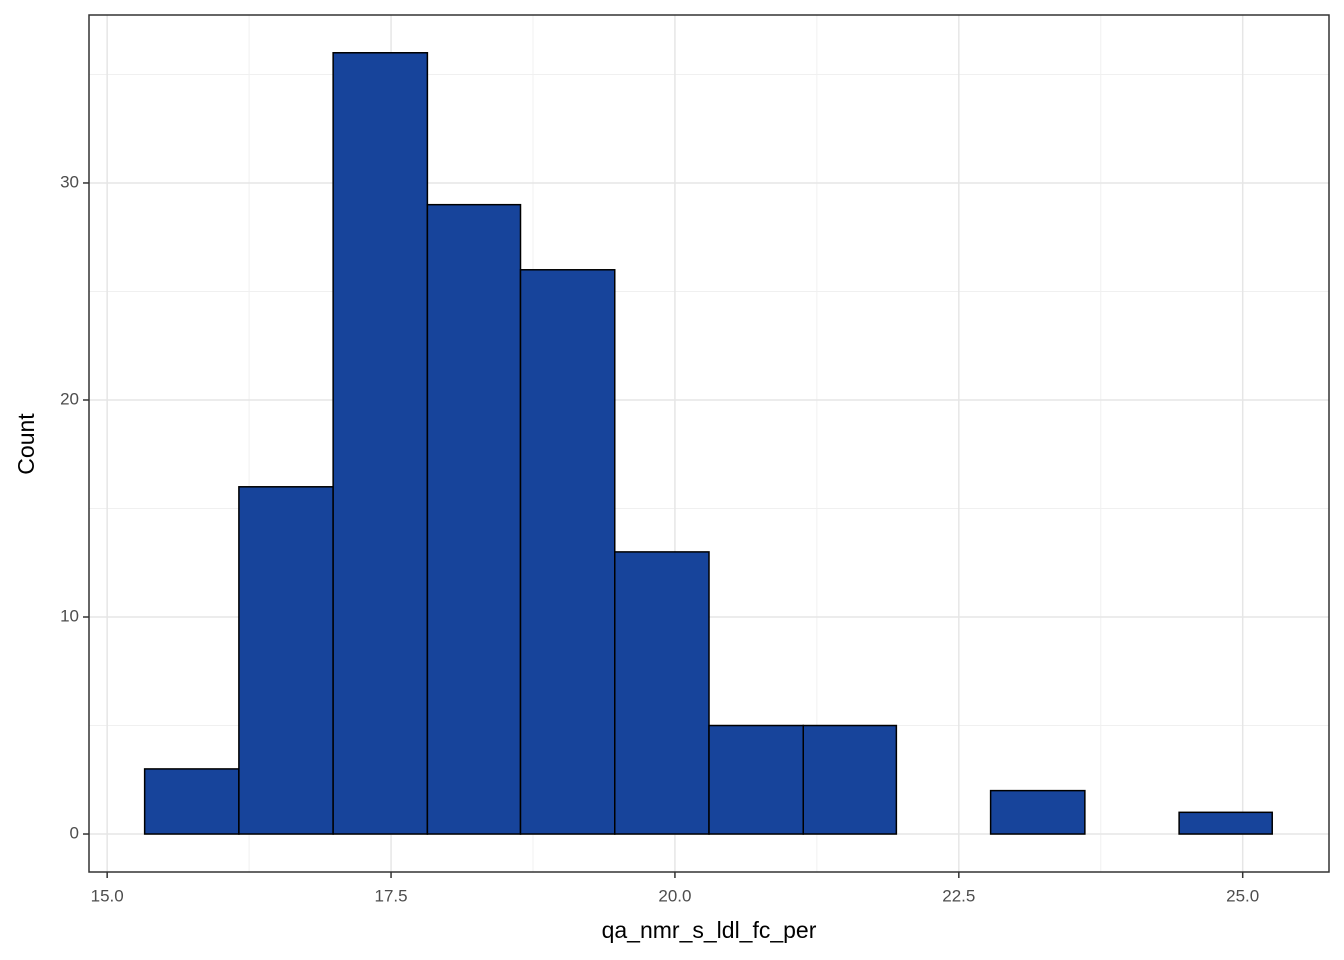  I want to click on x-tick-label: 22.5, so click(958, 895).